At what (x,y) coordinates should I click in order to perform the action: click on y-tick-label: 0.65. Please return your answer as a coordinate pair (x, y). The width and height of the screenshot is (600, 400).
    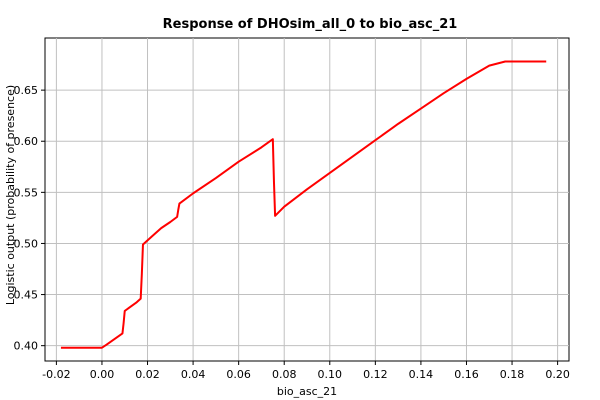
    Looking at the image, I should click on (26, 90).